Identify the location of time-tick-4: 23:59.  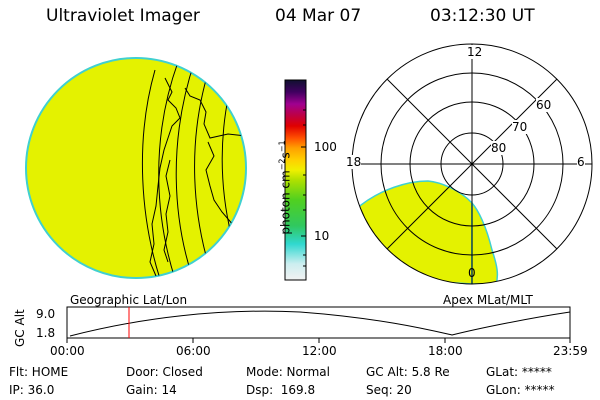
(570, 351).